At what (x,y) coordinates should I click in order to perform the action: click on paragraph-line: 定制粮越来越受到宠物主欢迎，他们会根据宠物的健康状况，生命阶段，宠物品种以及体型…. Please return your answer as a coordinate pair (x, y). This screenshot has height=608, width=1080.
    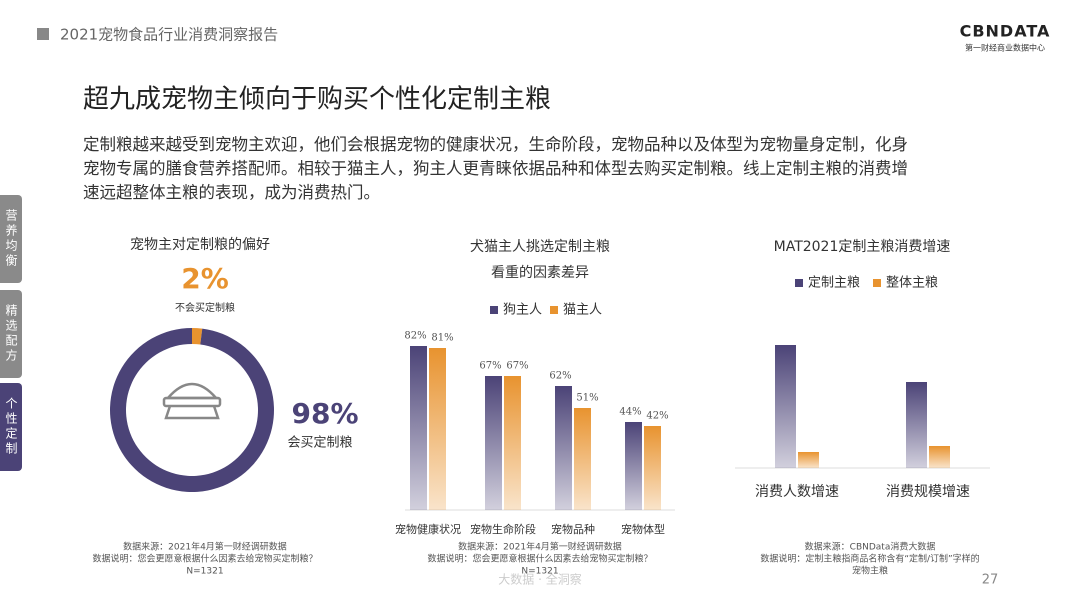
    Looking at the image, I should click on (495, 144).